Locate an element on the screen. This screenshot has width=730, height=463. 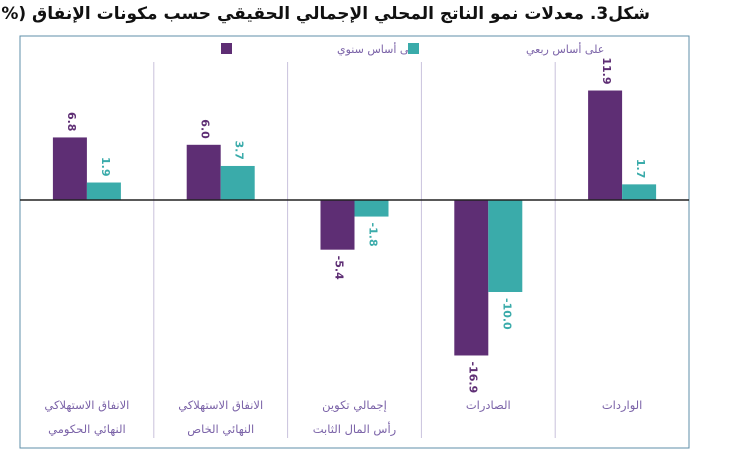
legend-label-quarterly: على أساس ربعي is located at coordinates (565, 49).